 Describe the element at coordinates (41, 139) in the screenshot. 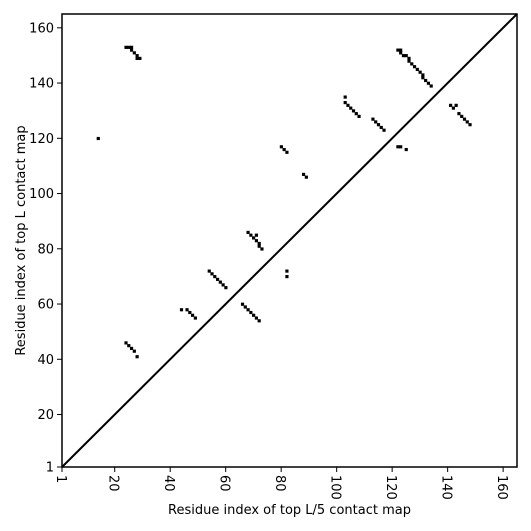

I see `y-tick-label: 120` at that location.